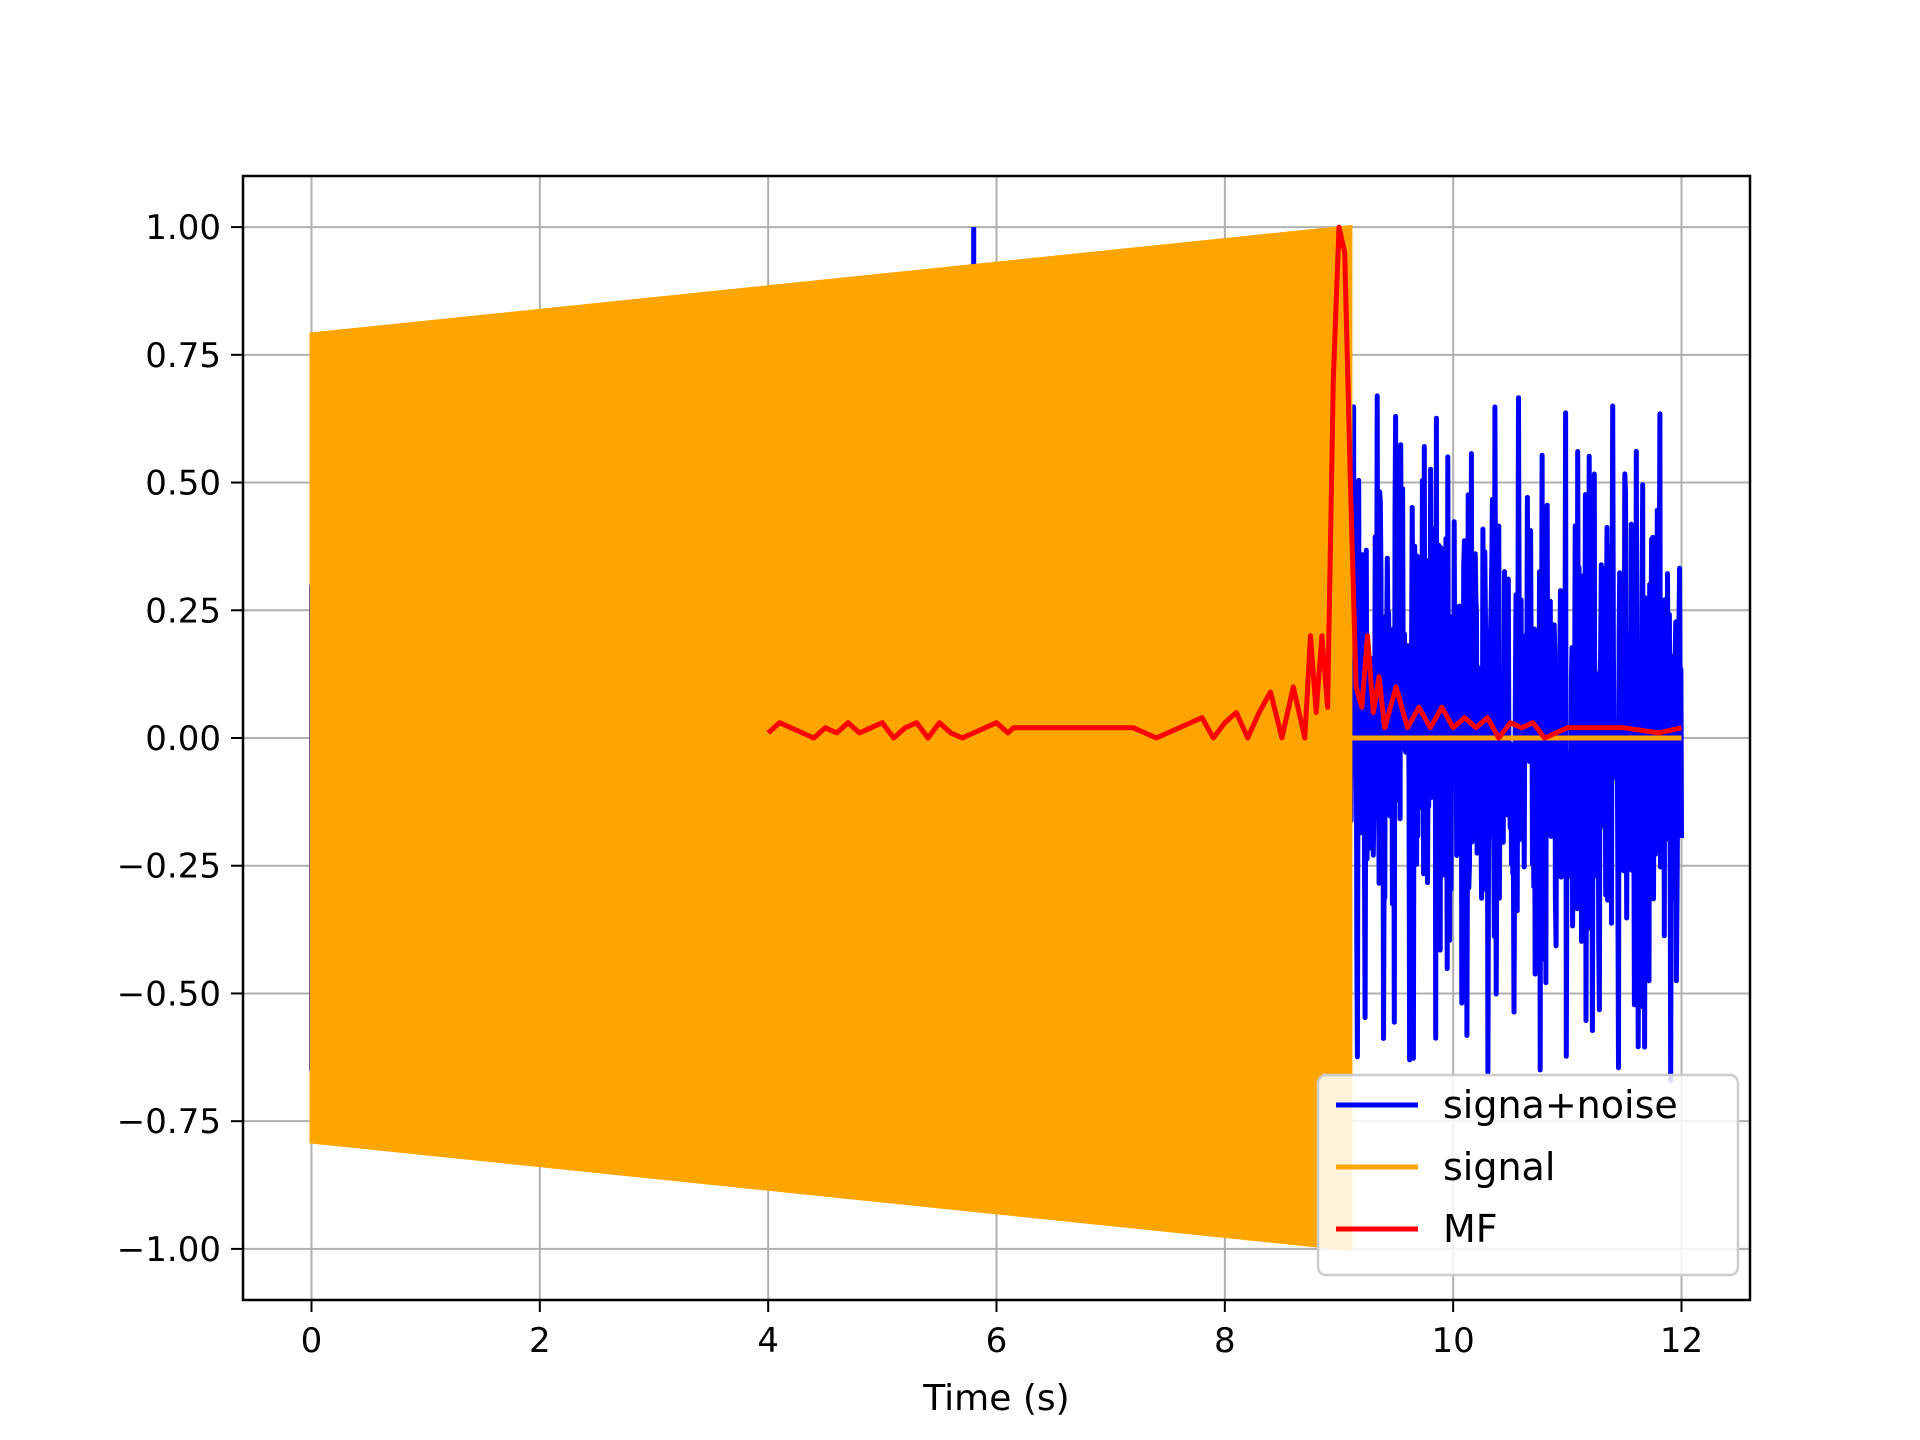 This screenshot has width=1920, height=1440. Describe the element at coordinates (183, 739) in the screenshot. I see `y-tick-label: 0.00` at that location.